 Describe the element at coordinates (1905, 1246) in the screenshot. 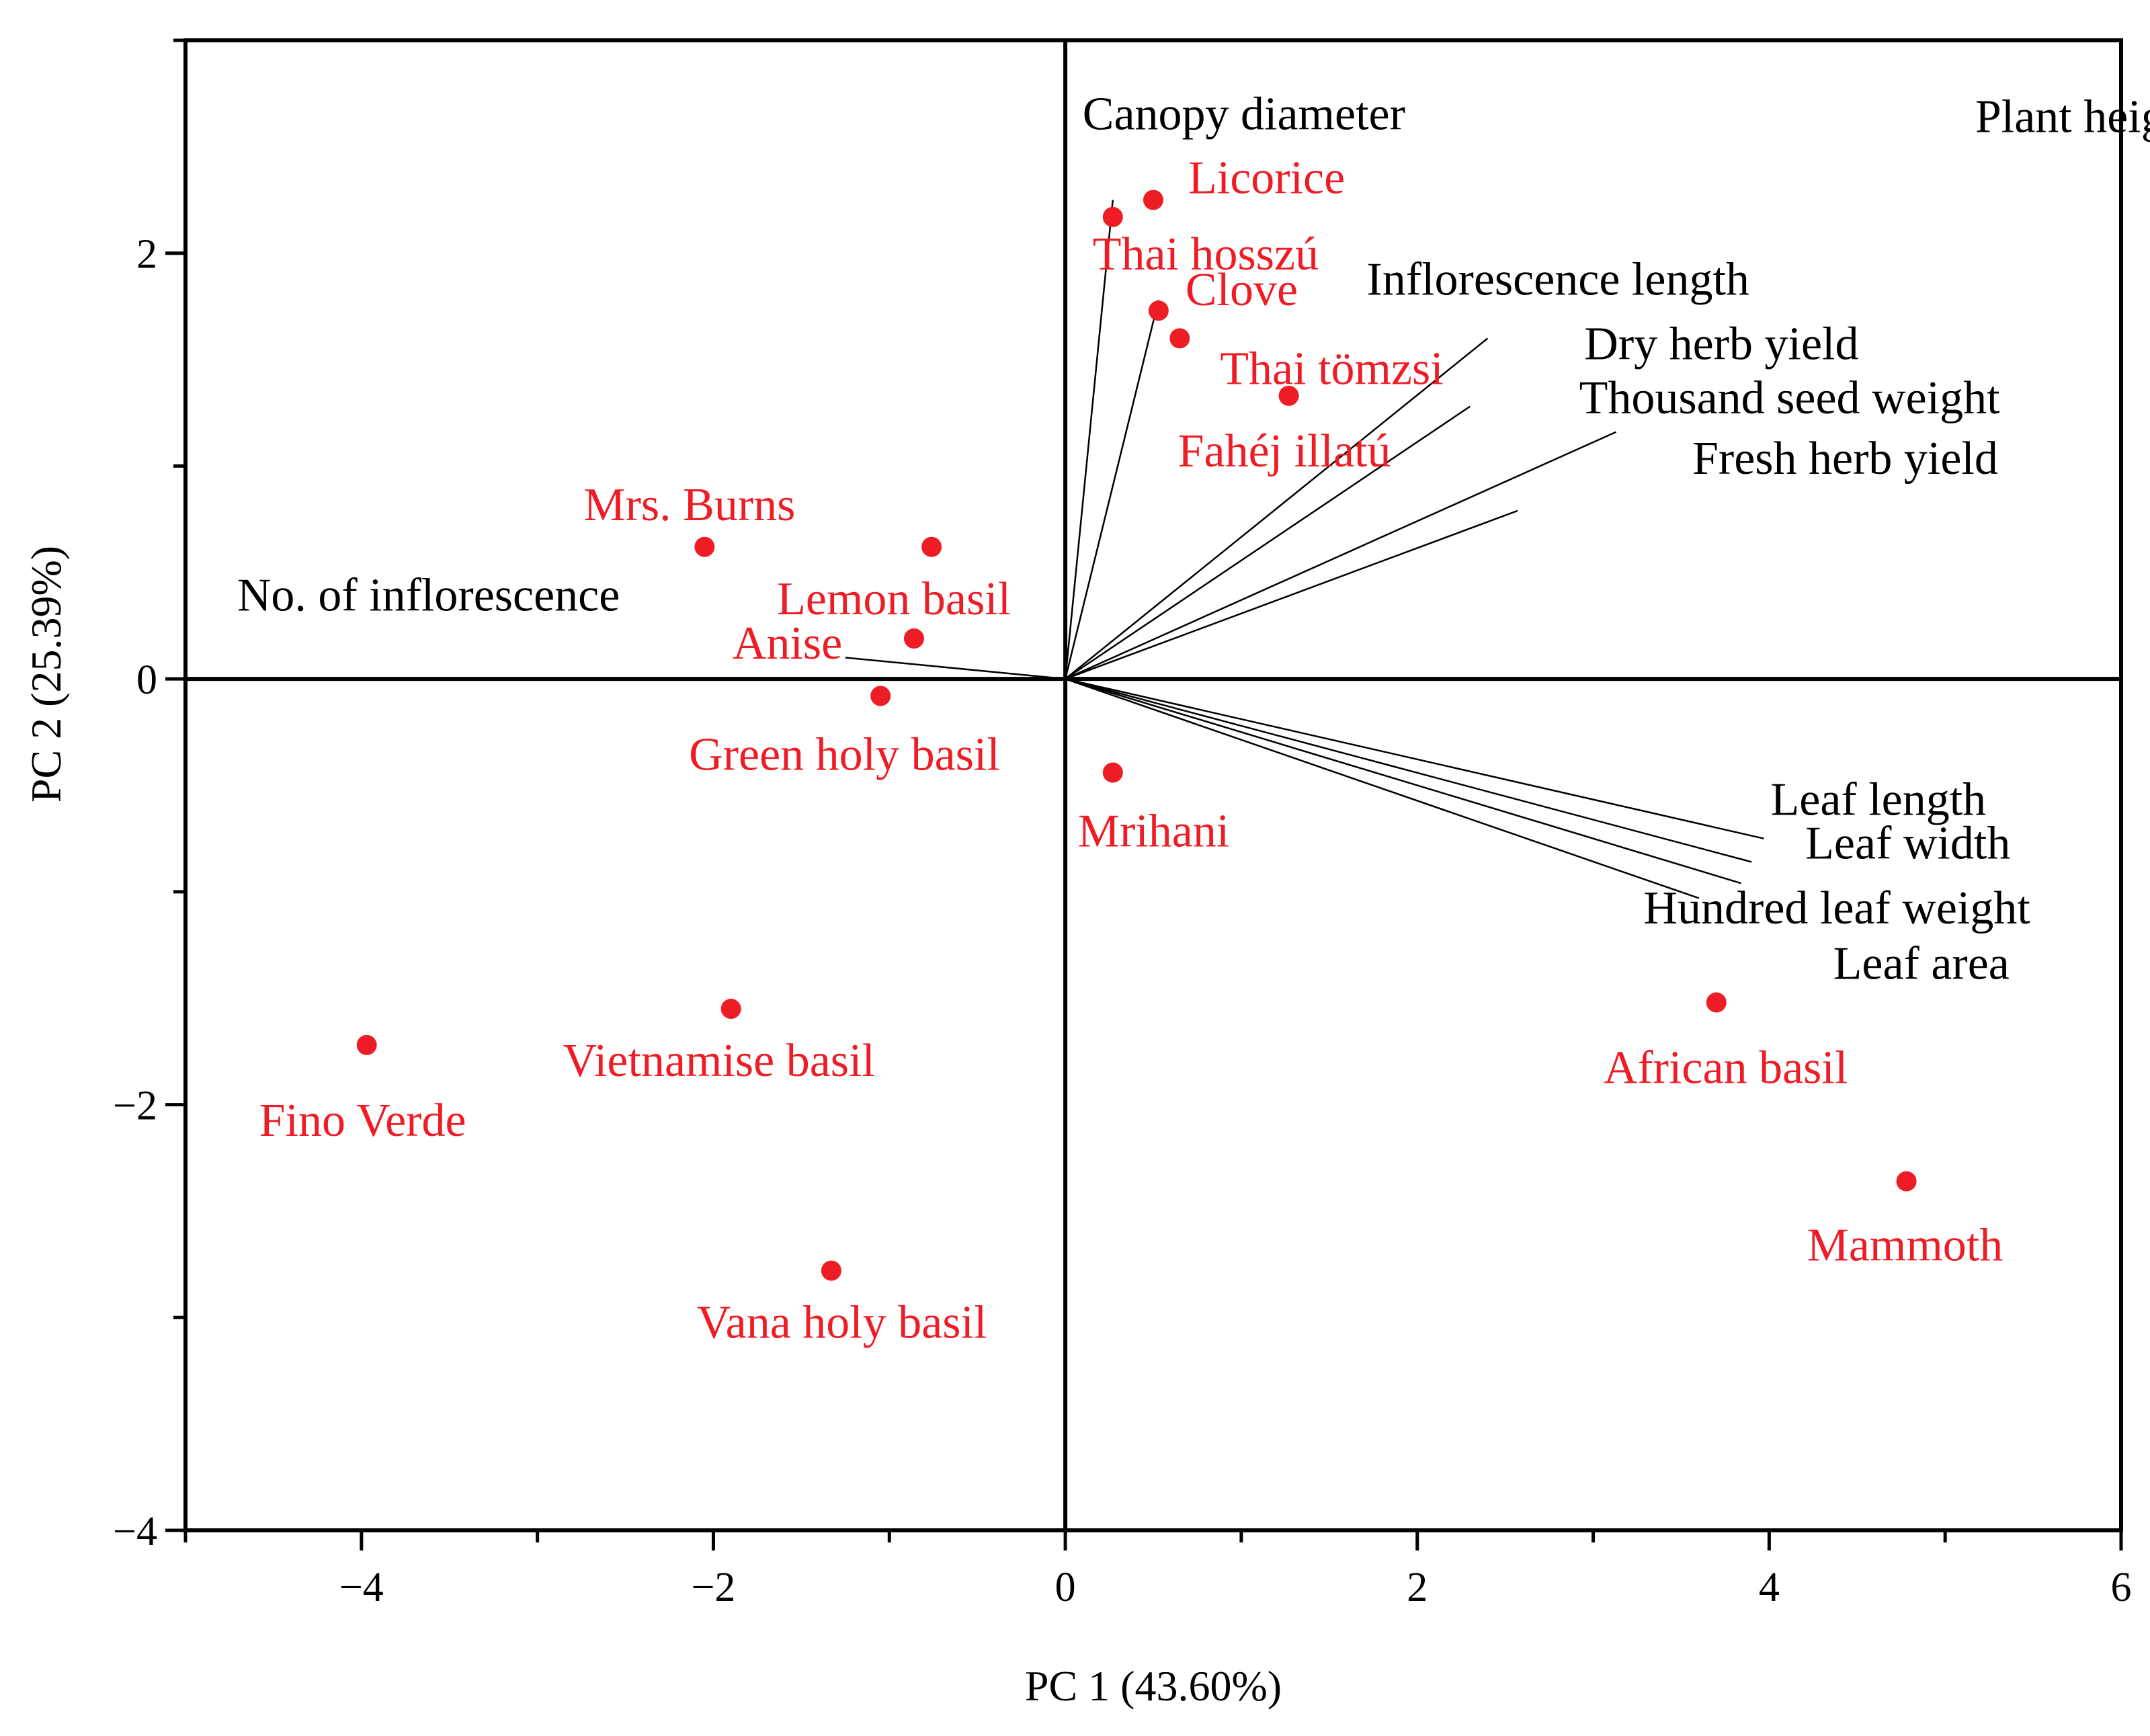

I see `point-label-mammoth: Mammoth` at that location.